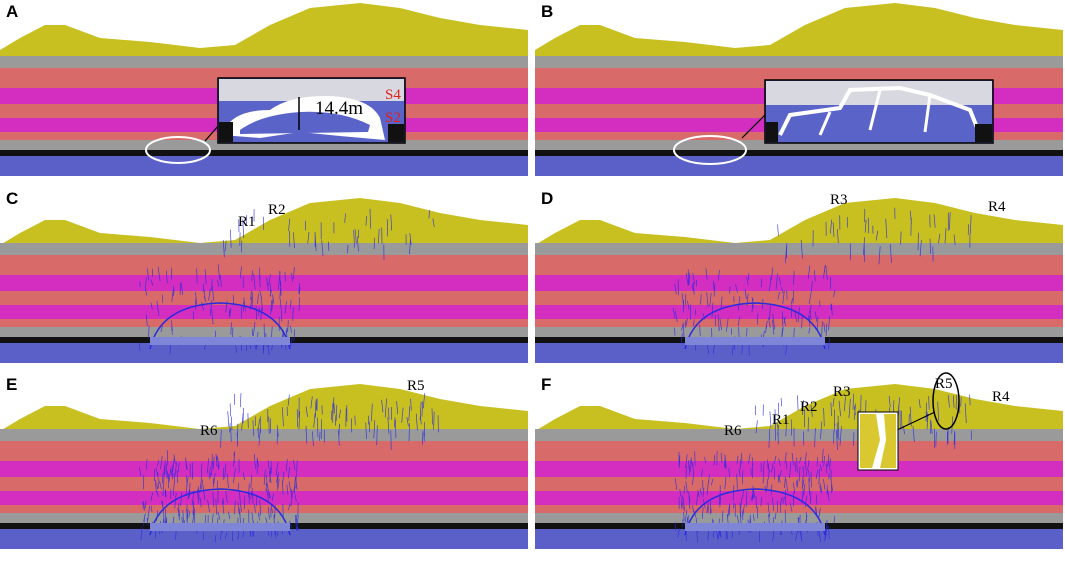  What do you see at coordinates (11, 384) in the screenshot?
I see `panel-label: E` at bounding box center [11, 384].